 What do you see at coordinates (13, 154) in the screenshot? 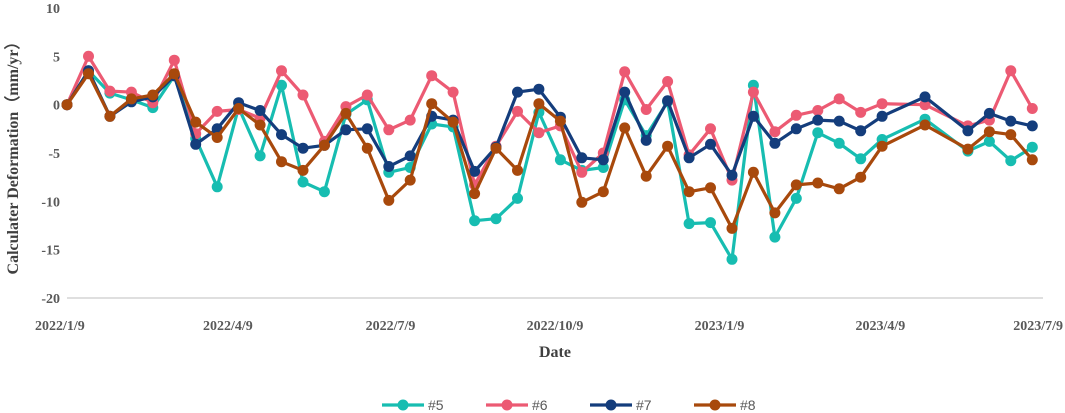
I see `y-axis-title: Calculater Deformation（mm/yr）` at bounding box center [13, 154].